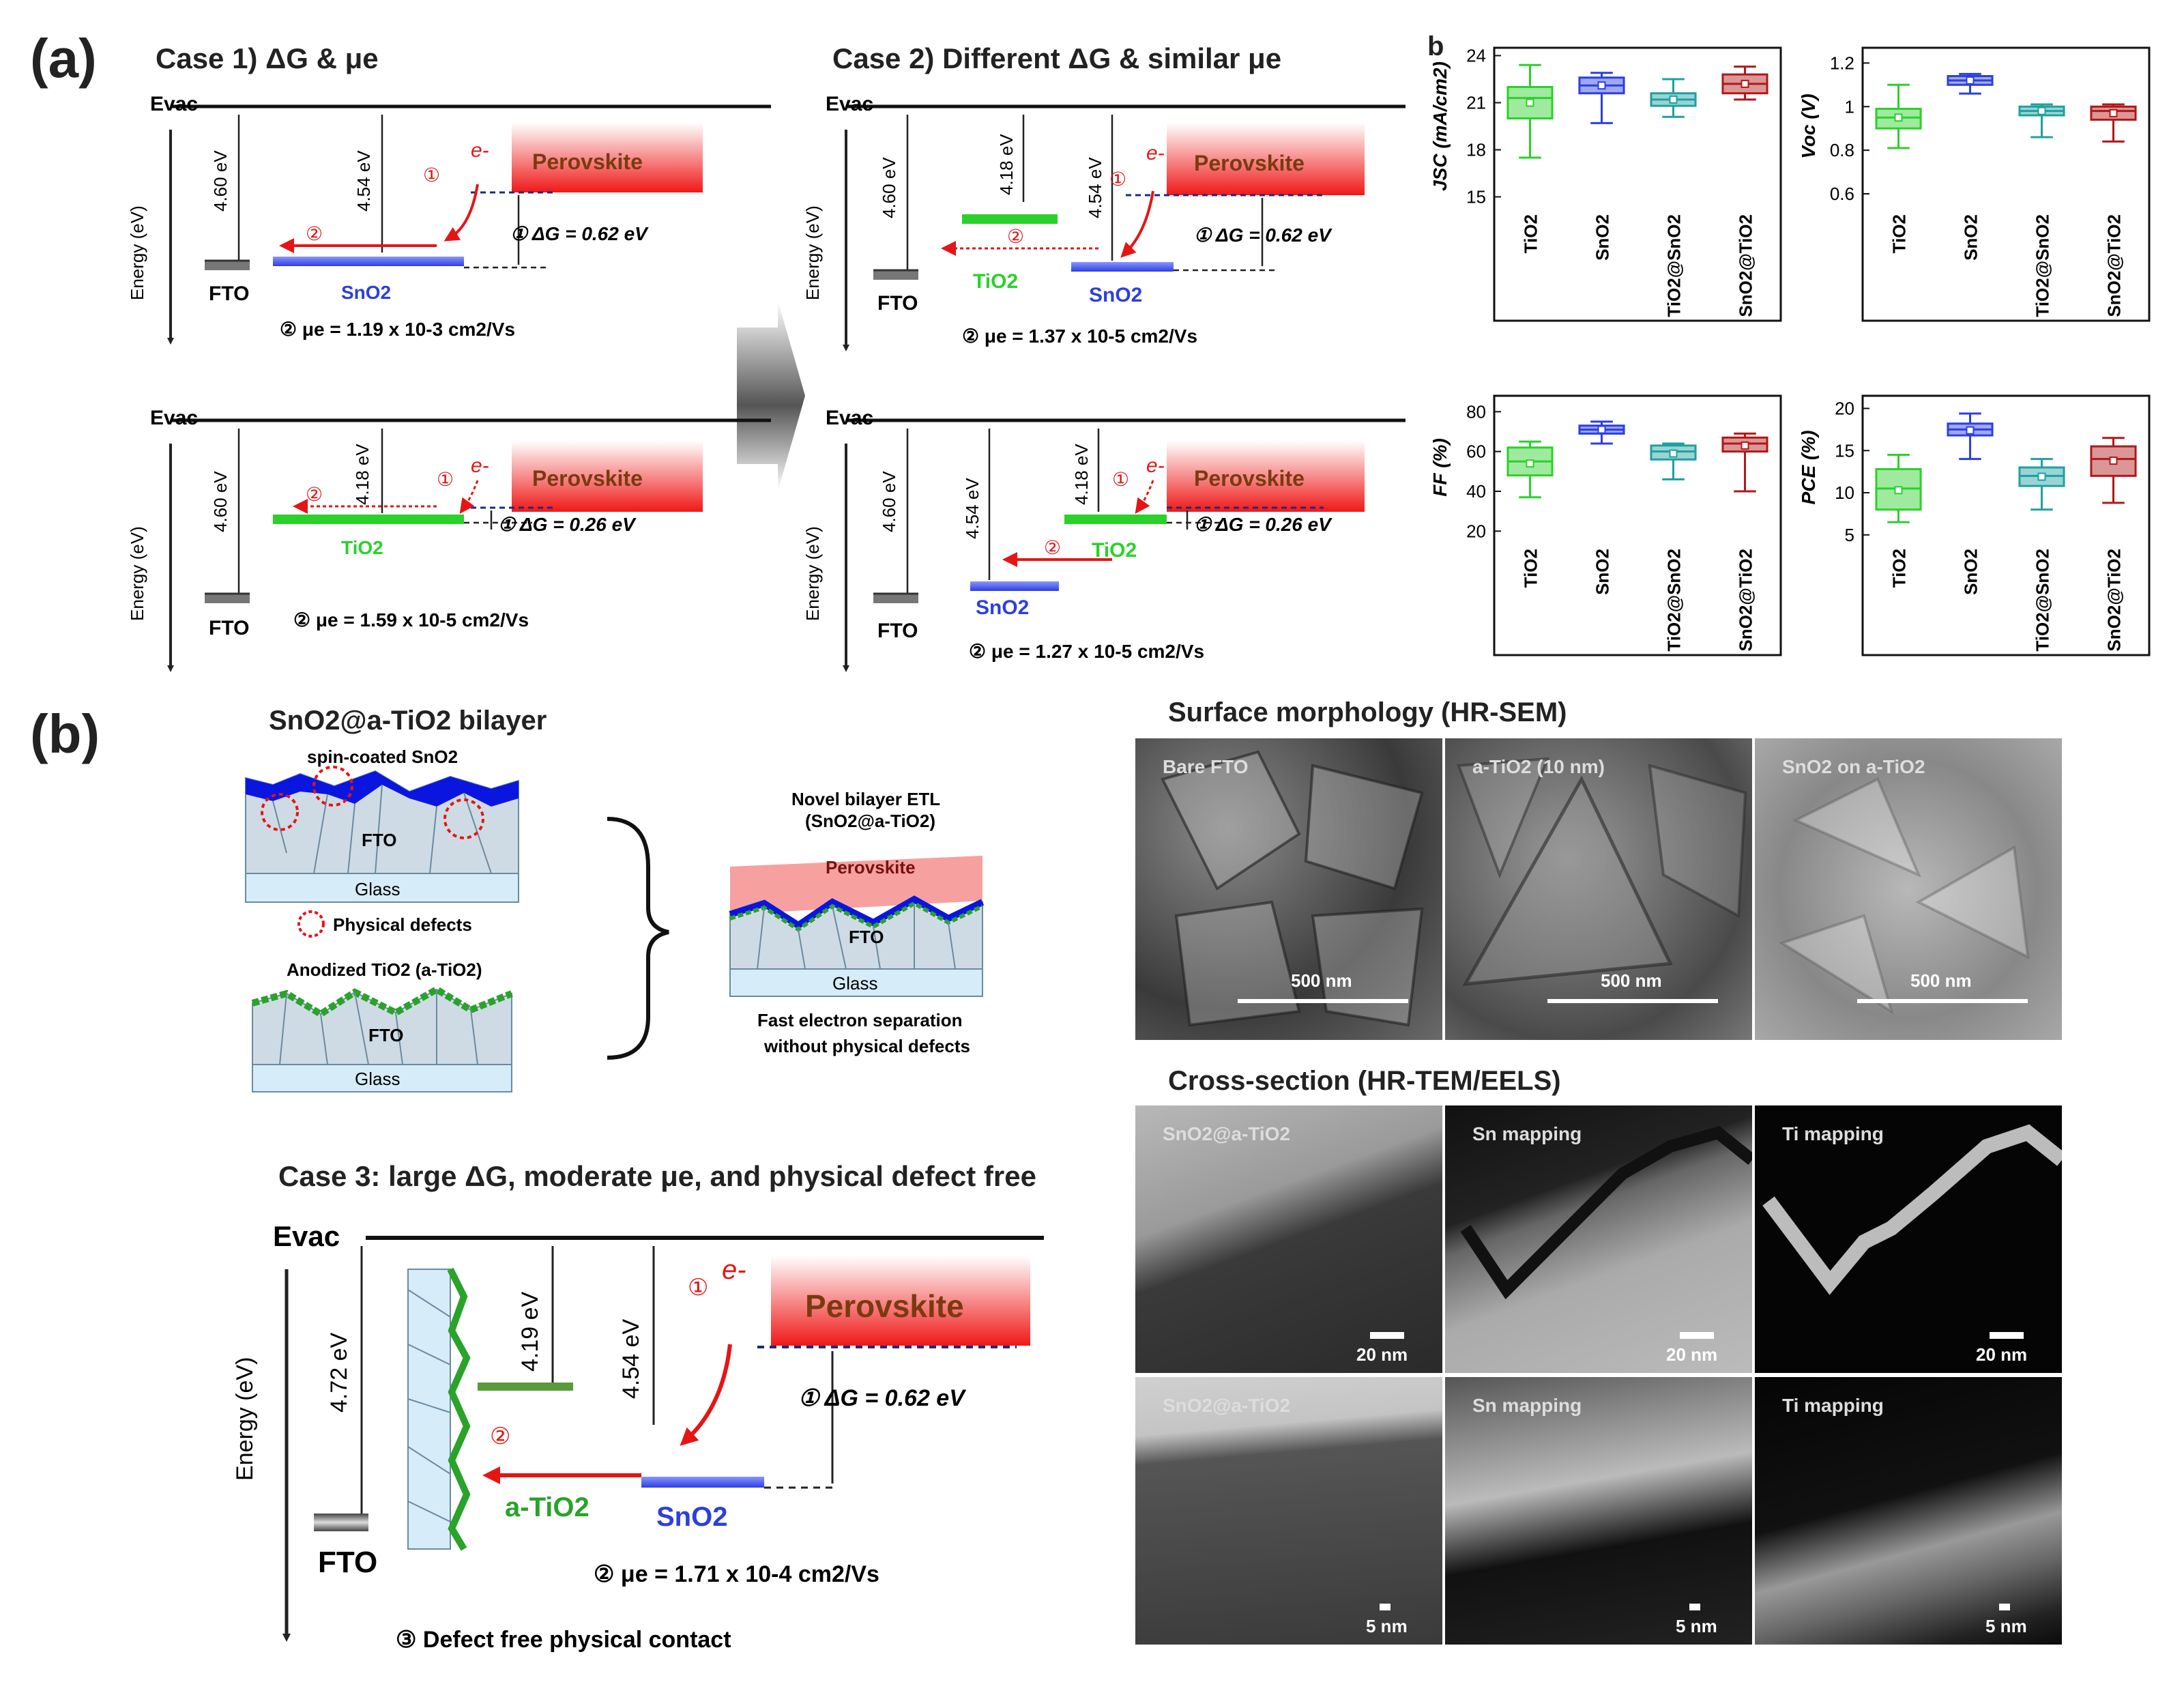 The image size is (2184, 1693). What do you see at coordinates (1440, 467) in the screenshot?
I see `y-axis-label: FF (%)` at bounding box center [1440, 467].